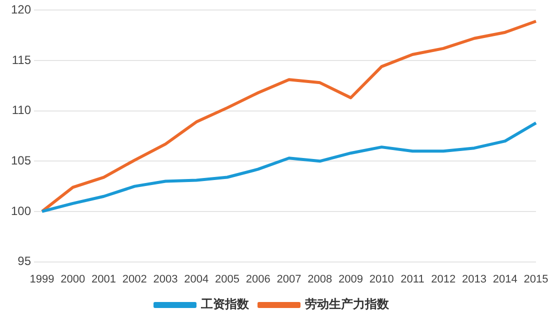  I want to click on x-tick-label: 2004, so click(196, 279).